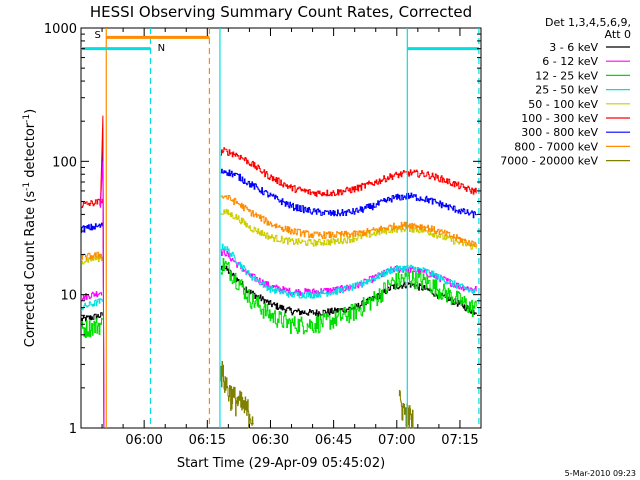 Image resolution: width=640 pixels, height=480 pixels. I want to click on x-axis-label: Start Time (29-Apr-09 05:45:02), so click(281, 463).